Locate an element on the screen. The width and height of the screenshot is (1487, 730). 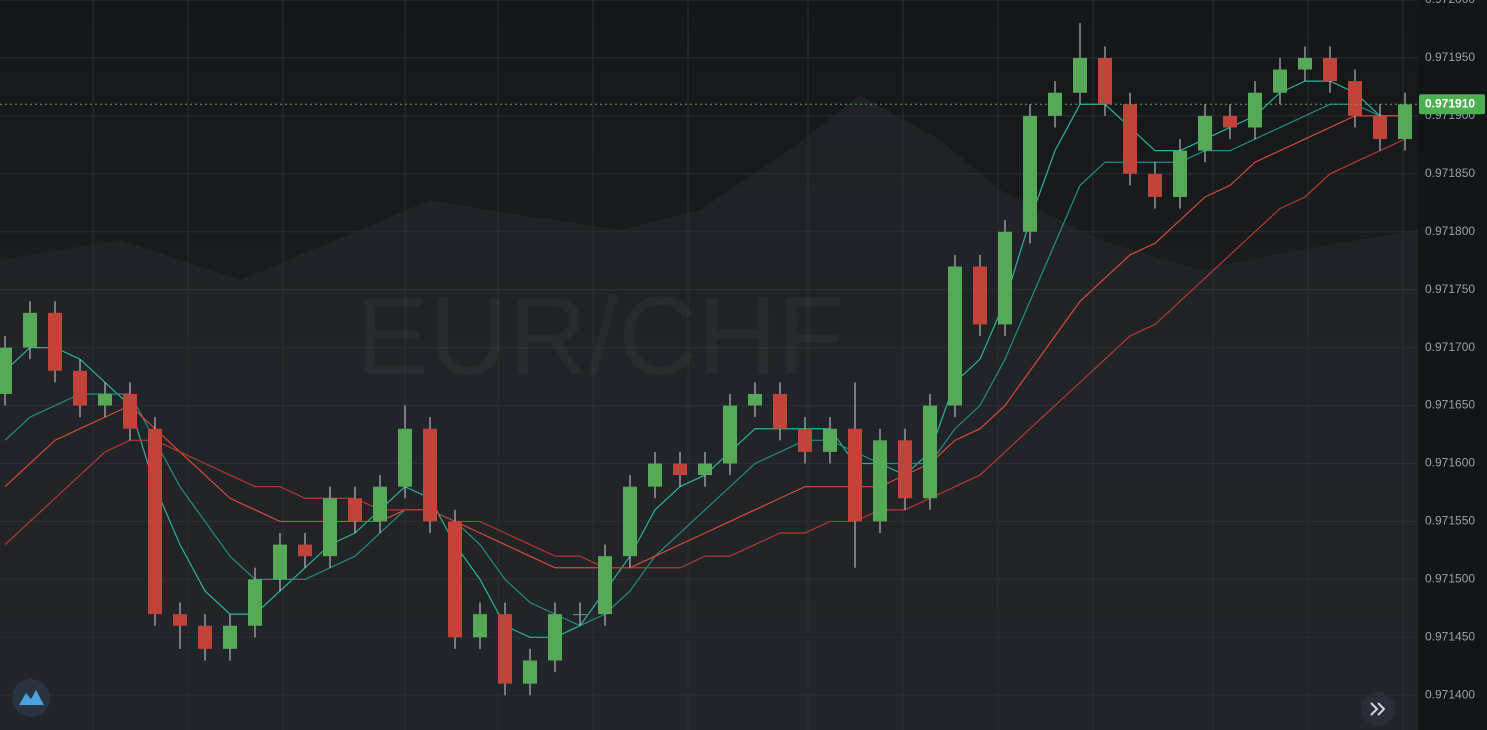
y-tick-label: 0.971450 is located at coordinates (1450, 636).